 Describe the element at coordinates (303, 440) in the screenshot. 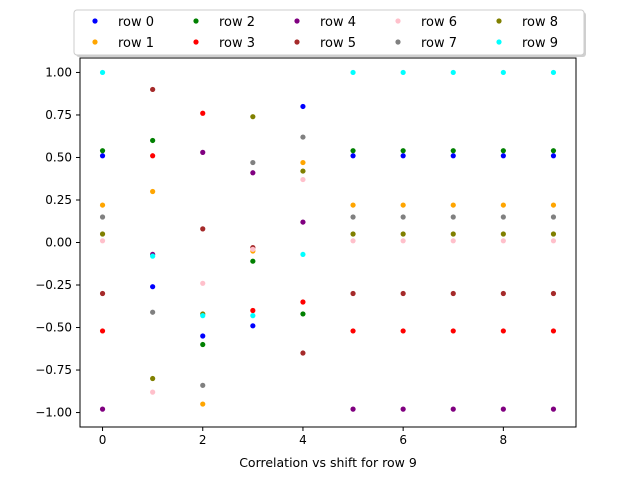

I see `x-tick-label: 4` at that location.